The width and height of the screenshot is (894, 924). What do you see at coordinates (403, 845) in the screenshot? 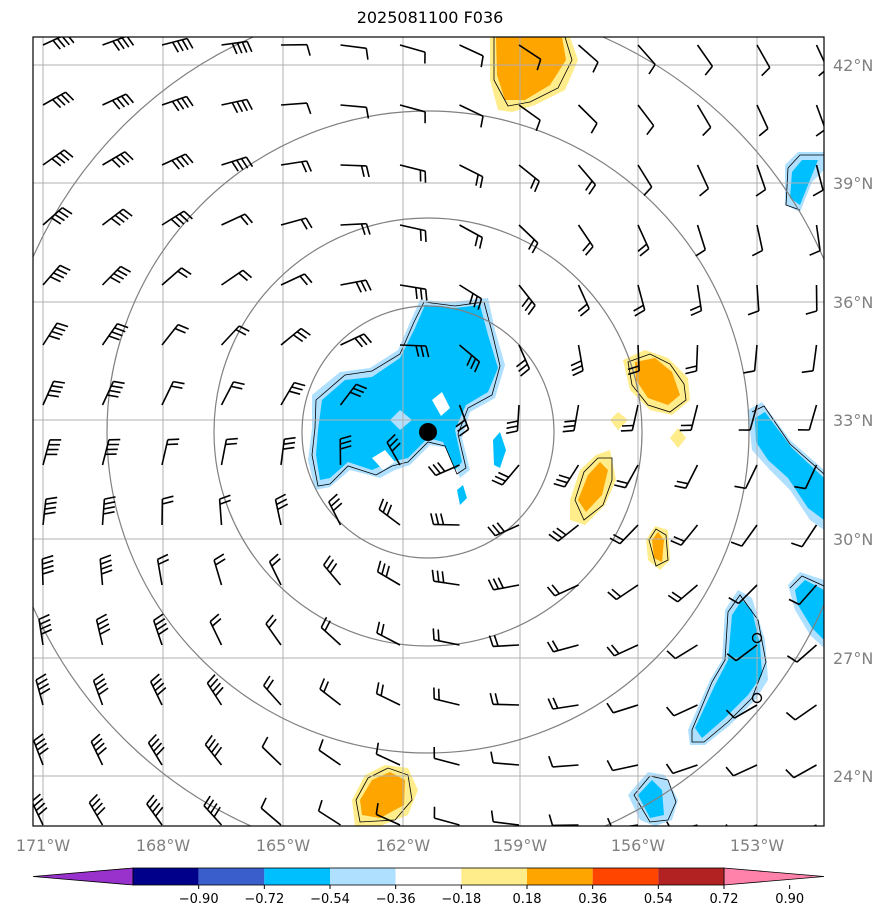
I see `lon-label: 162°W` at bounding box center [403, 845].